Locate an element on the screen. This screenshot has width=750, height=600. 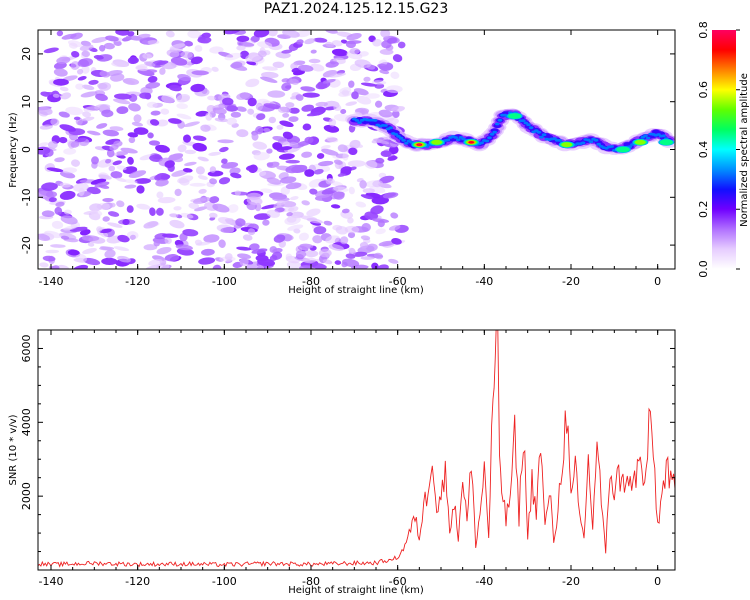
x-tick-label: -100 is located at coordinates (224, 281).